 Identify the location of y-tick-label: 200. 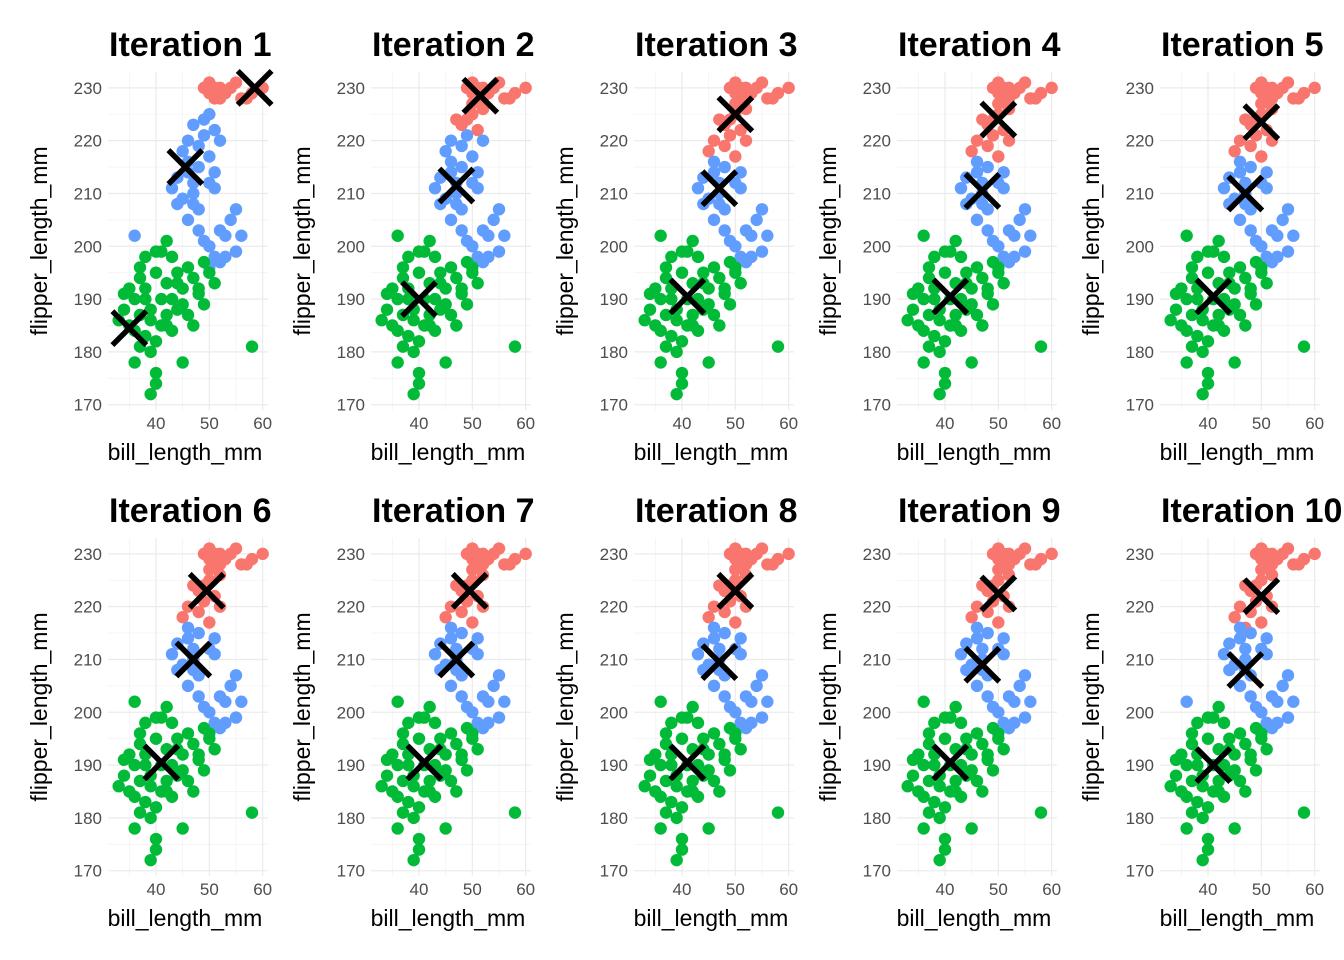
(351, 712).